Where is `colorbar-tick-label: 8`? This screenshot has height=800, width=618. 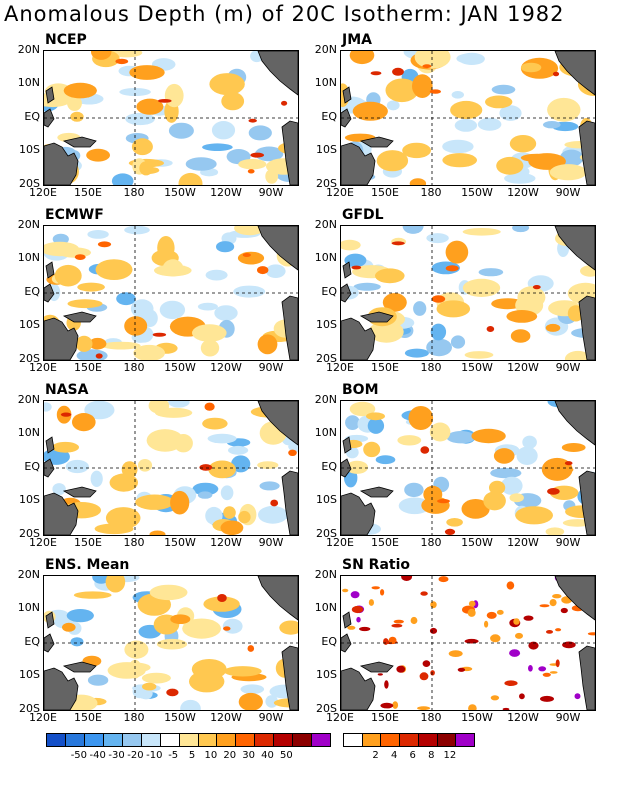
colorbar-tick-label: 8 is located at coordinates (431, 755).